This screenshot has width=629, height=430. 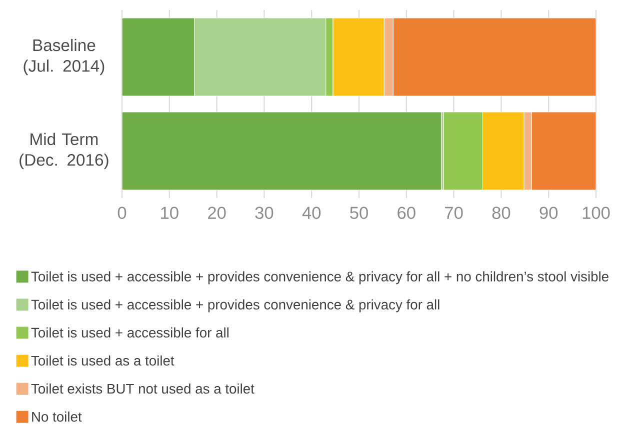 What do you see at coordinates (264, 212) in the screenshot?
I see `x-tick-label: 30` at bounding box center [264, 212].